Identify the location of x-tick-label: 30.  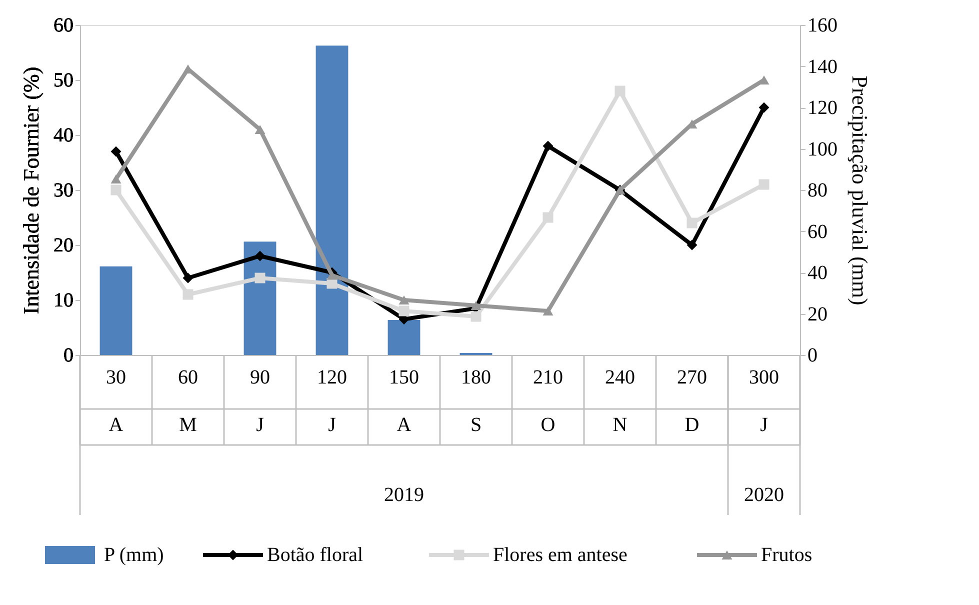
(116, 377).